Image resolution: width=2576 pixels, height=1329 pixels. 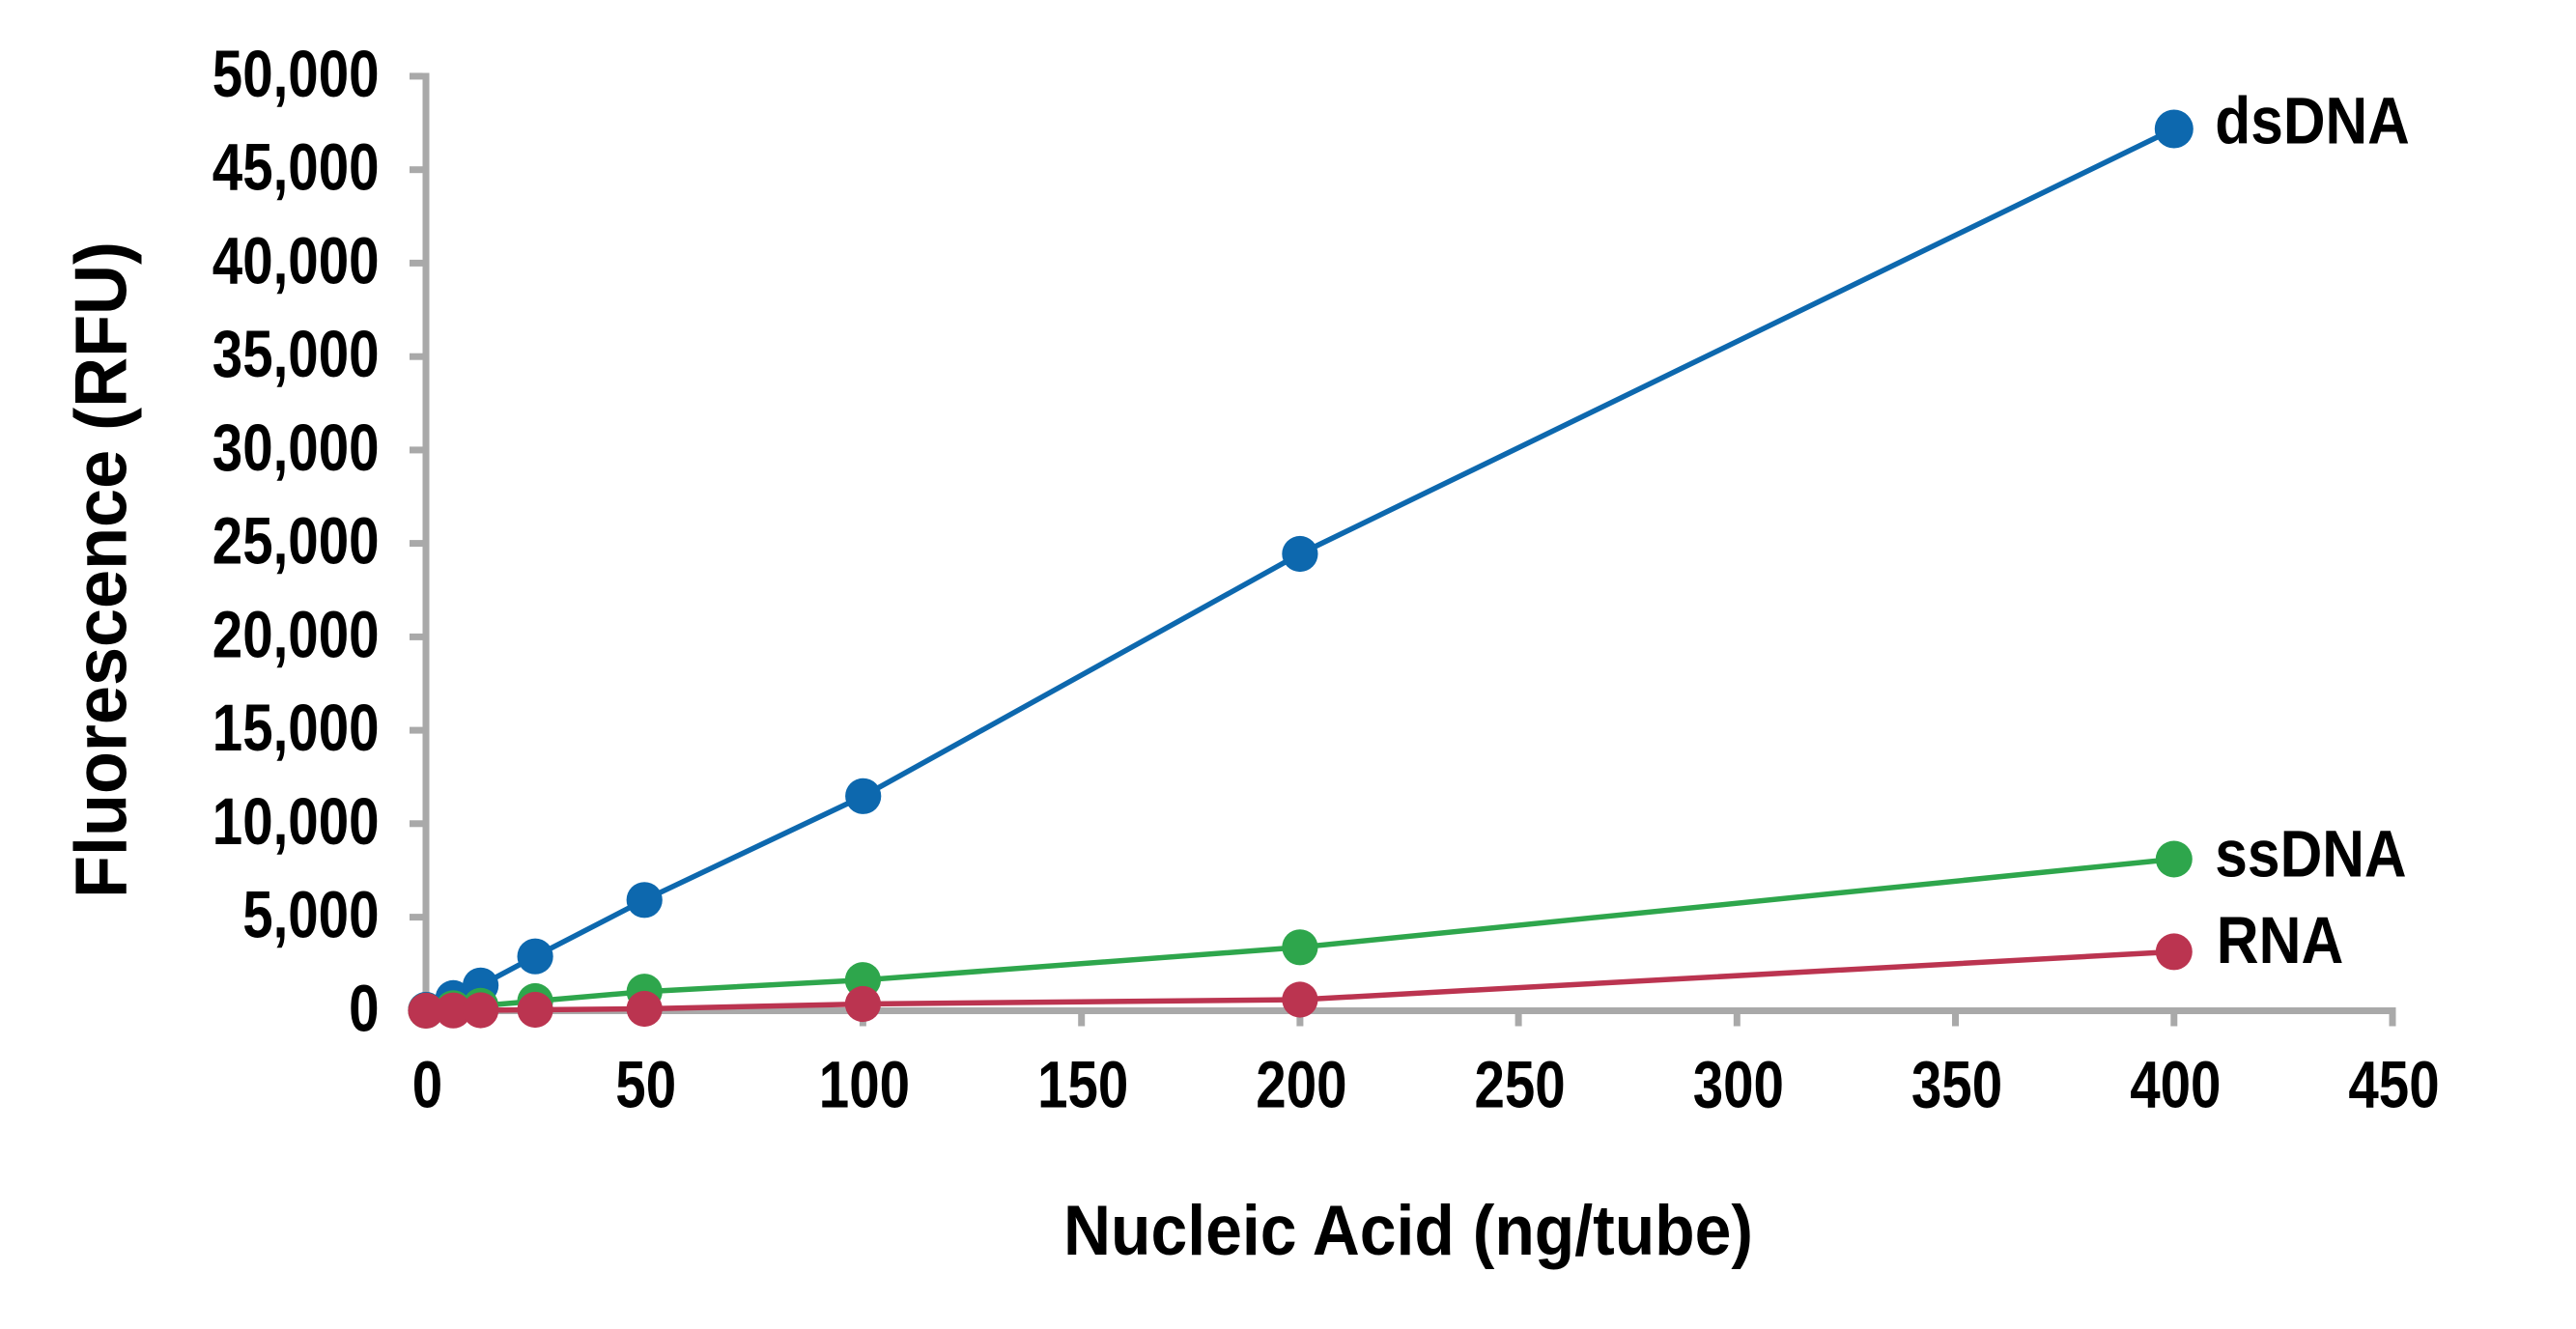 I want to click on svg-text: 350, so click(x=1956, y=1085).